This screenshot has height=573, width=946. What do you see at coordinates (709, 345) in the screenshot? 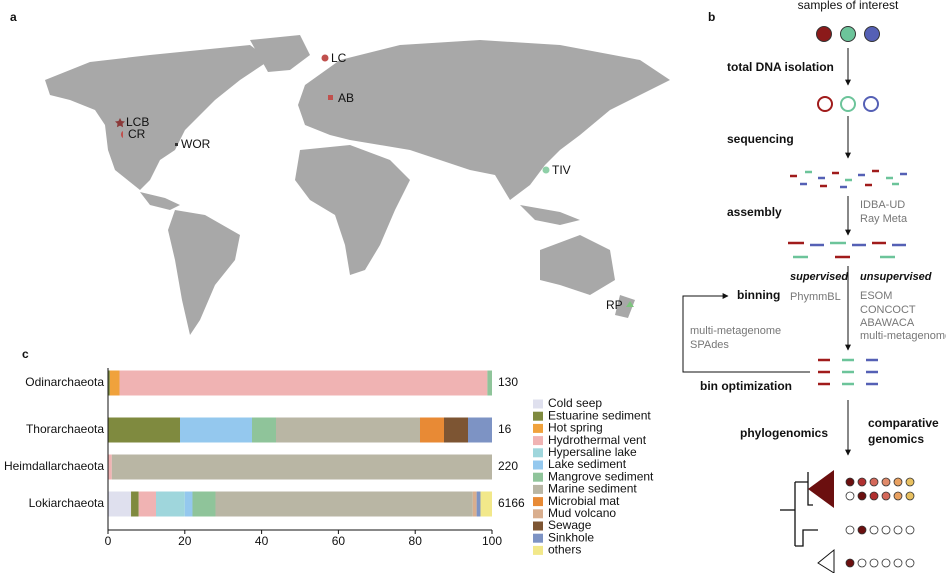
I see `tool-label: SPAdes` at bounding box center [709, 345].